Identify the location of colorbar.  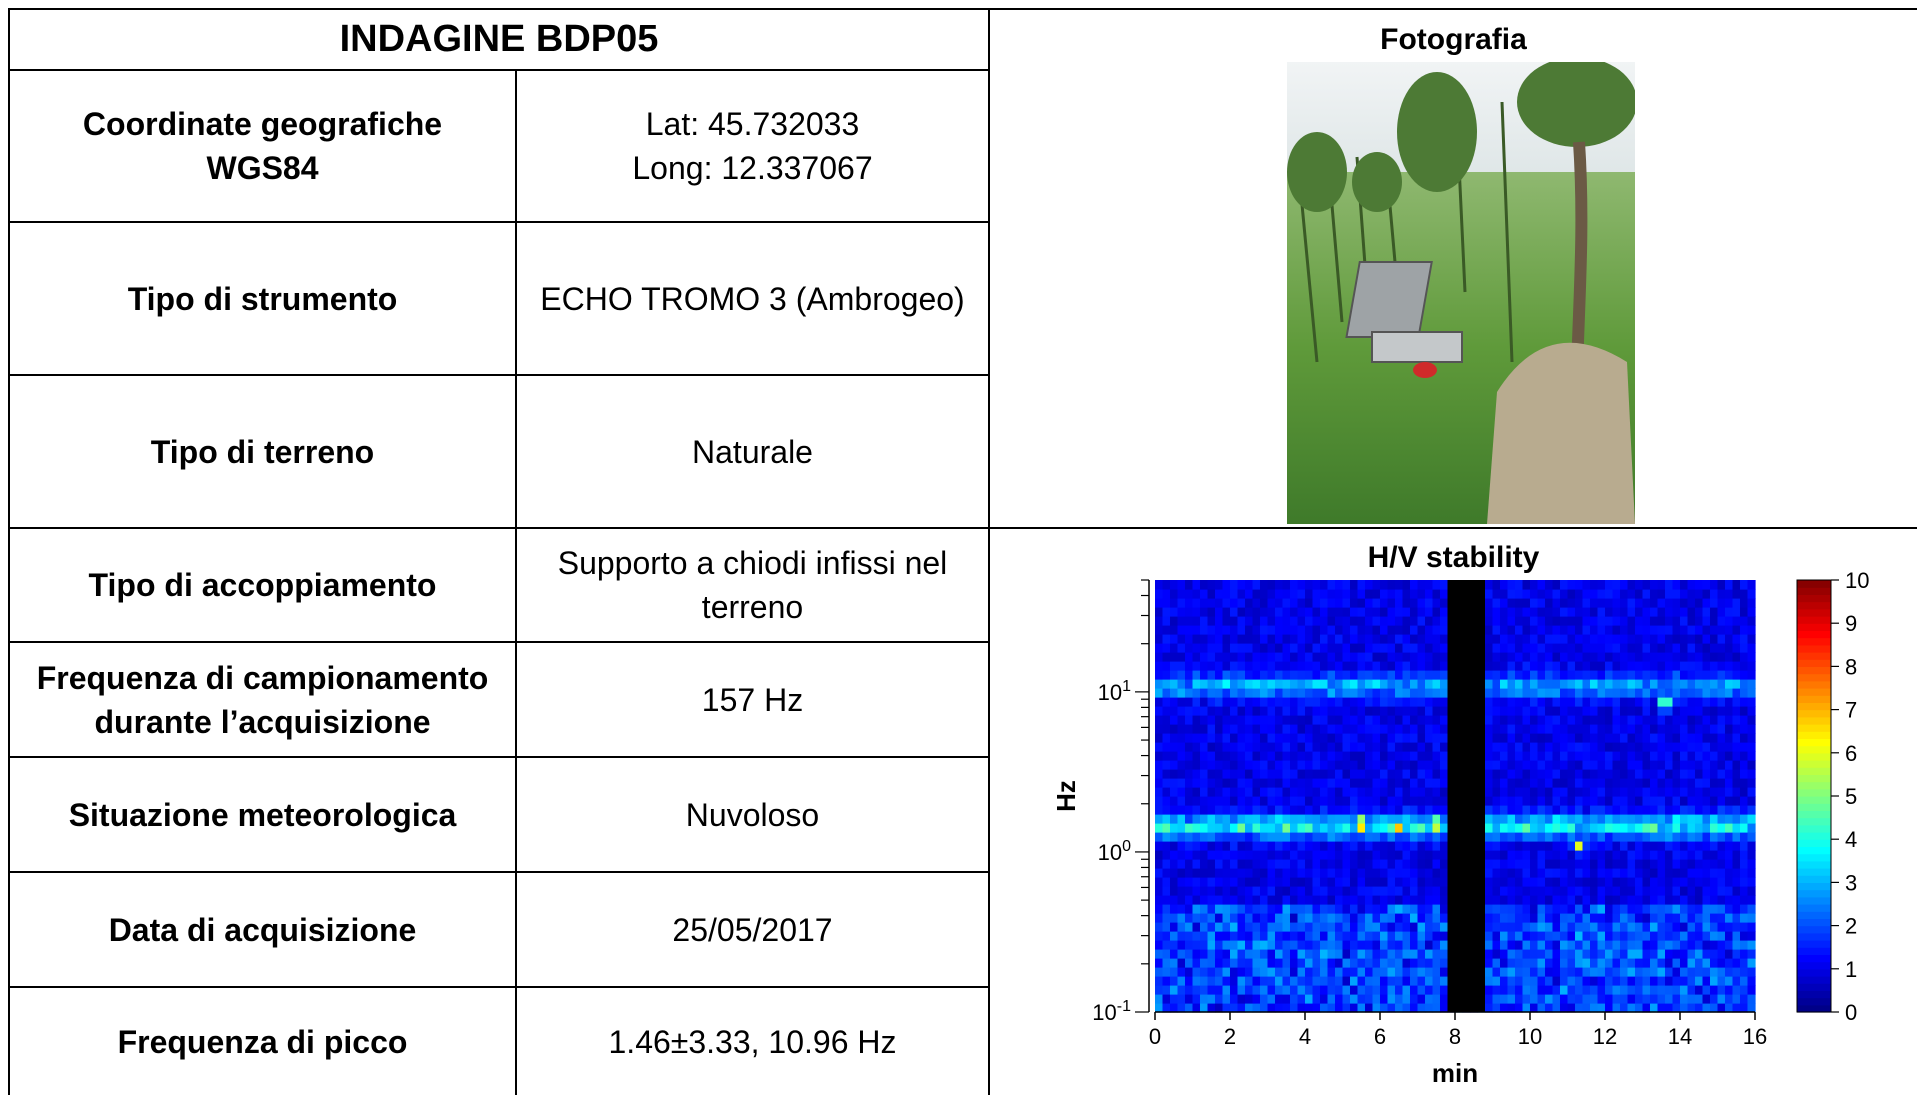
(1814, 796).